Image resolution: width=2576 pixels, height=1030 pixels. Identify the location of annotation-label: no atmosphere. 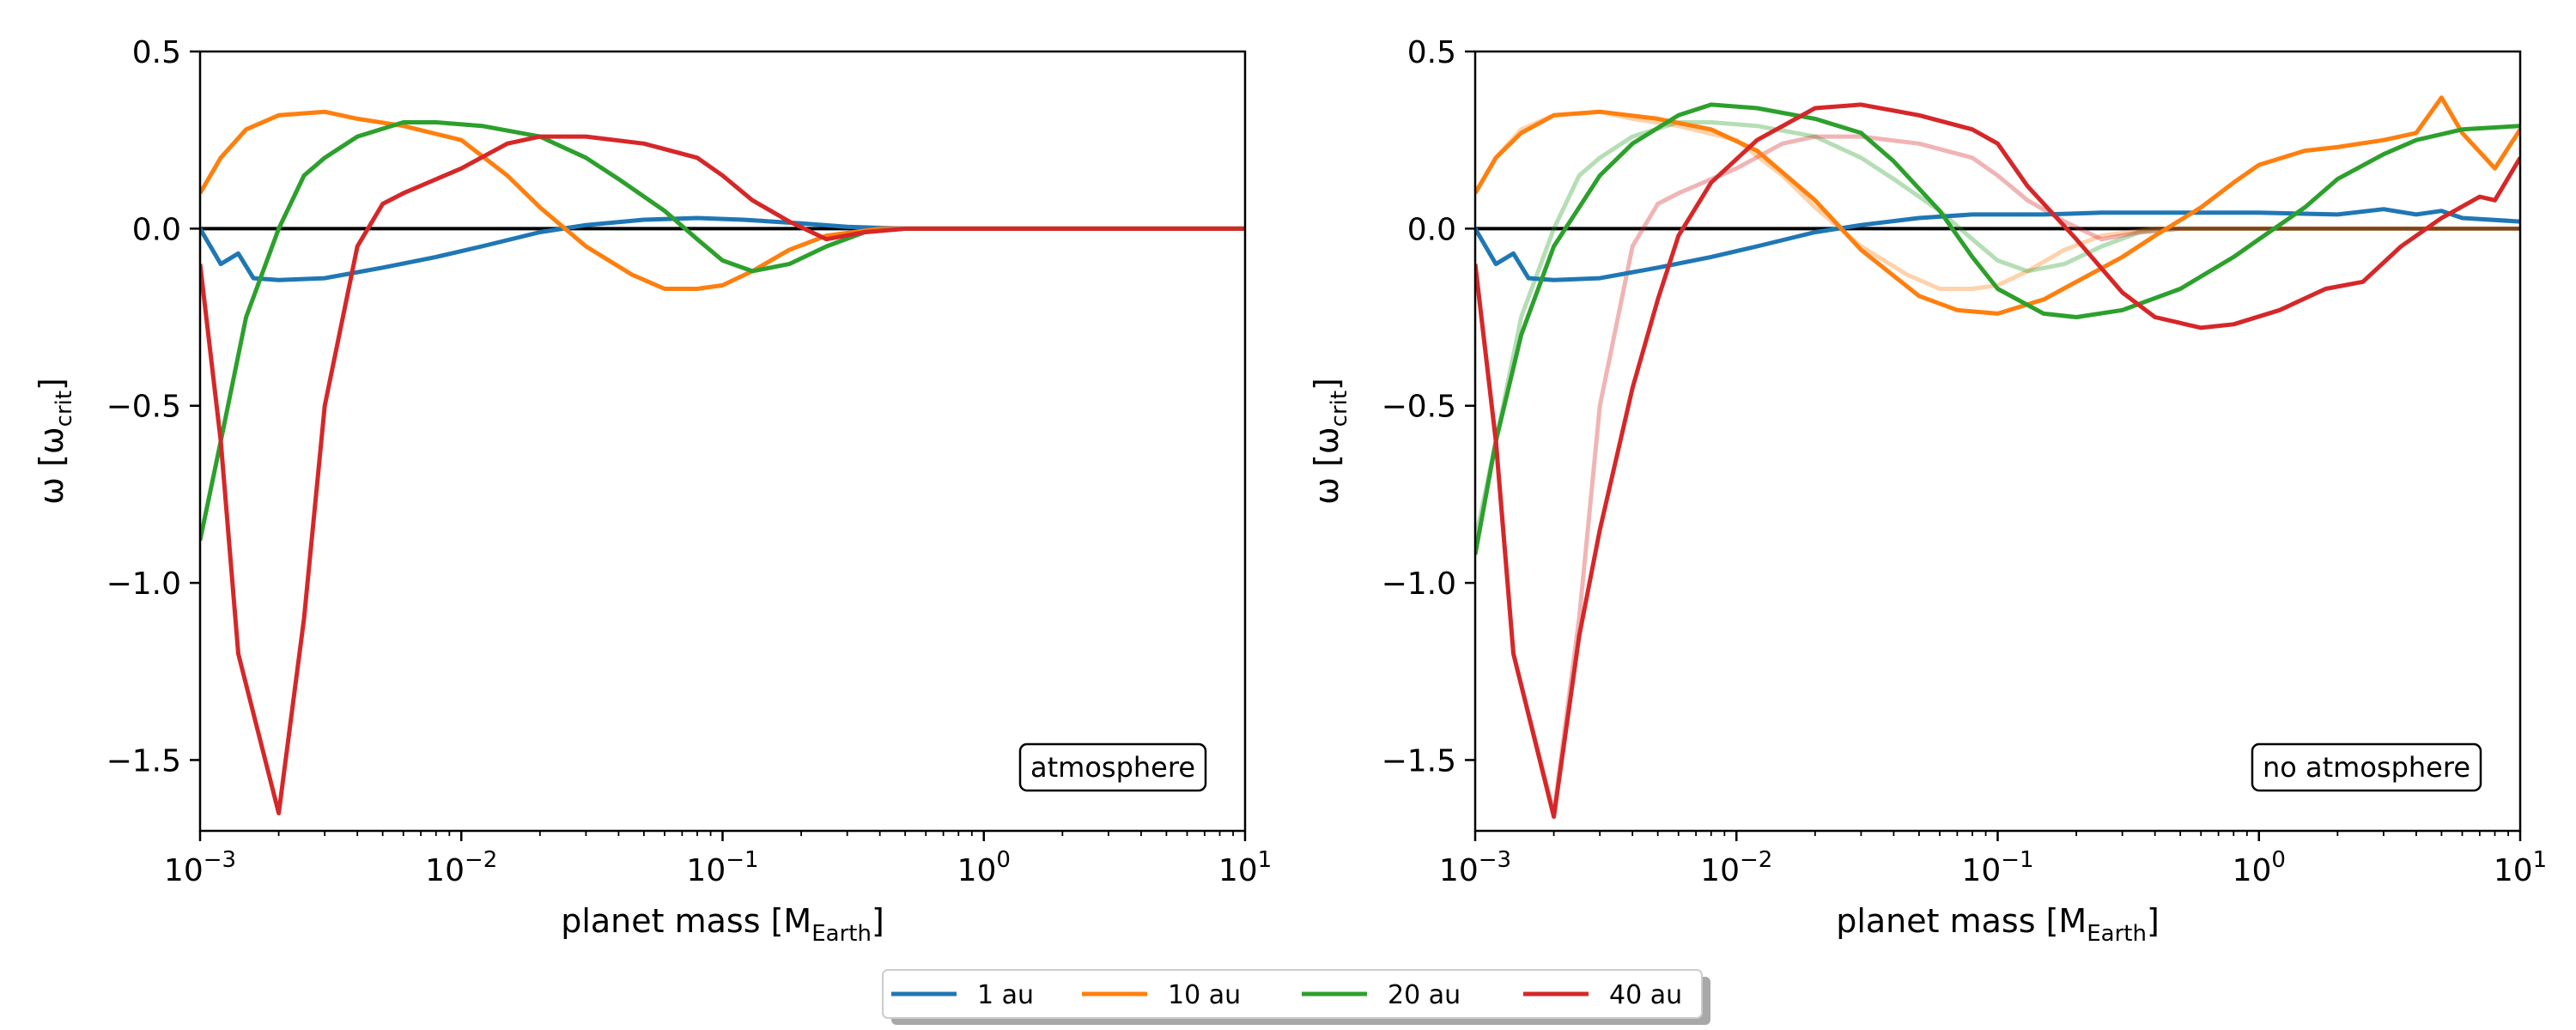
(2367, 767).